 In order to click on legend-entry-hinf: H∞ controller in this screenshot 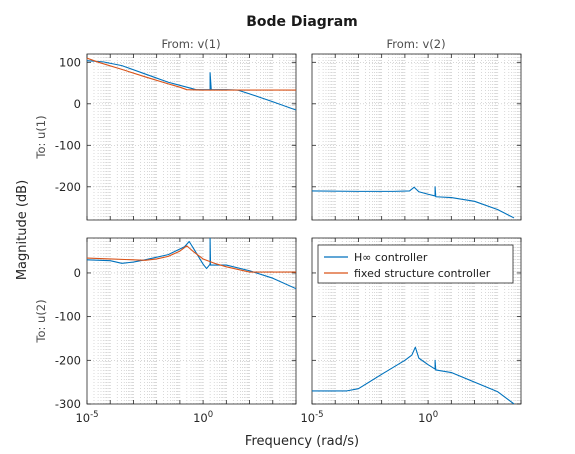, I will do `click(391, 257)`.